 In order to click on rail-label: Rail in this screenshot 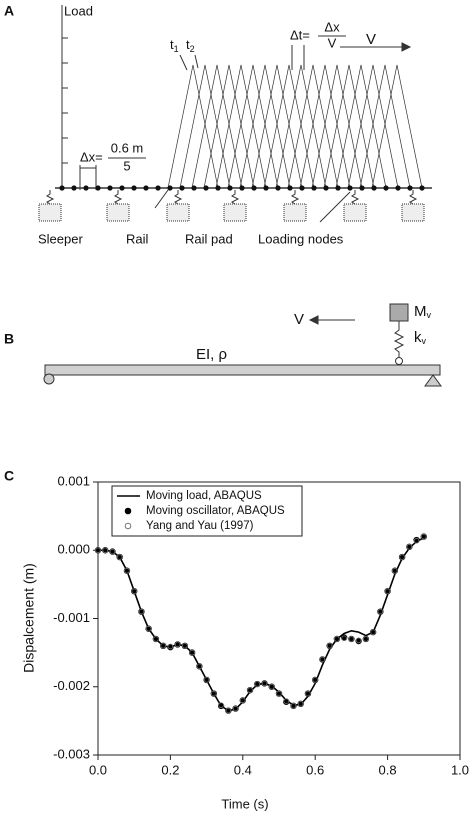, I will do `click(137, 238)`.